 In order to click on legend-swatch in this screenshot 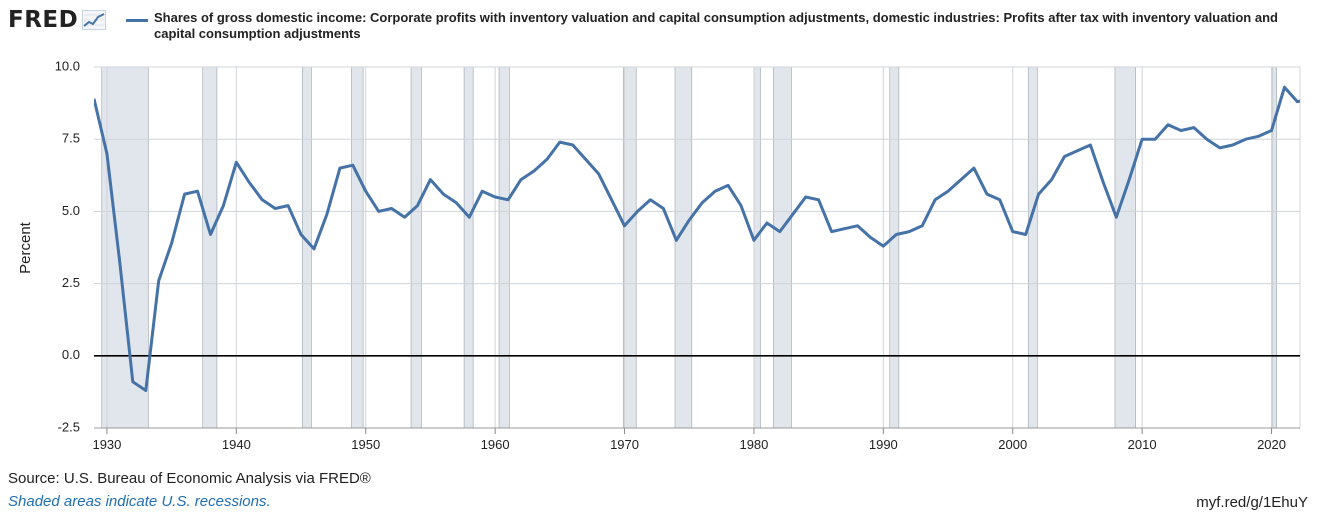, I will do `click(137, 20)`.